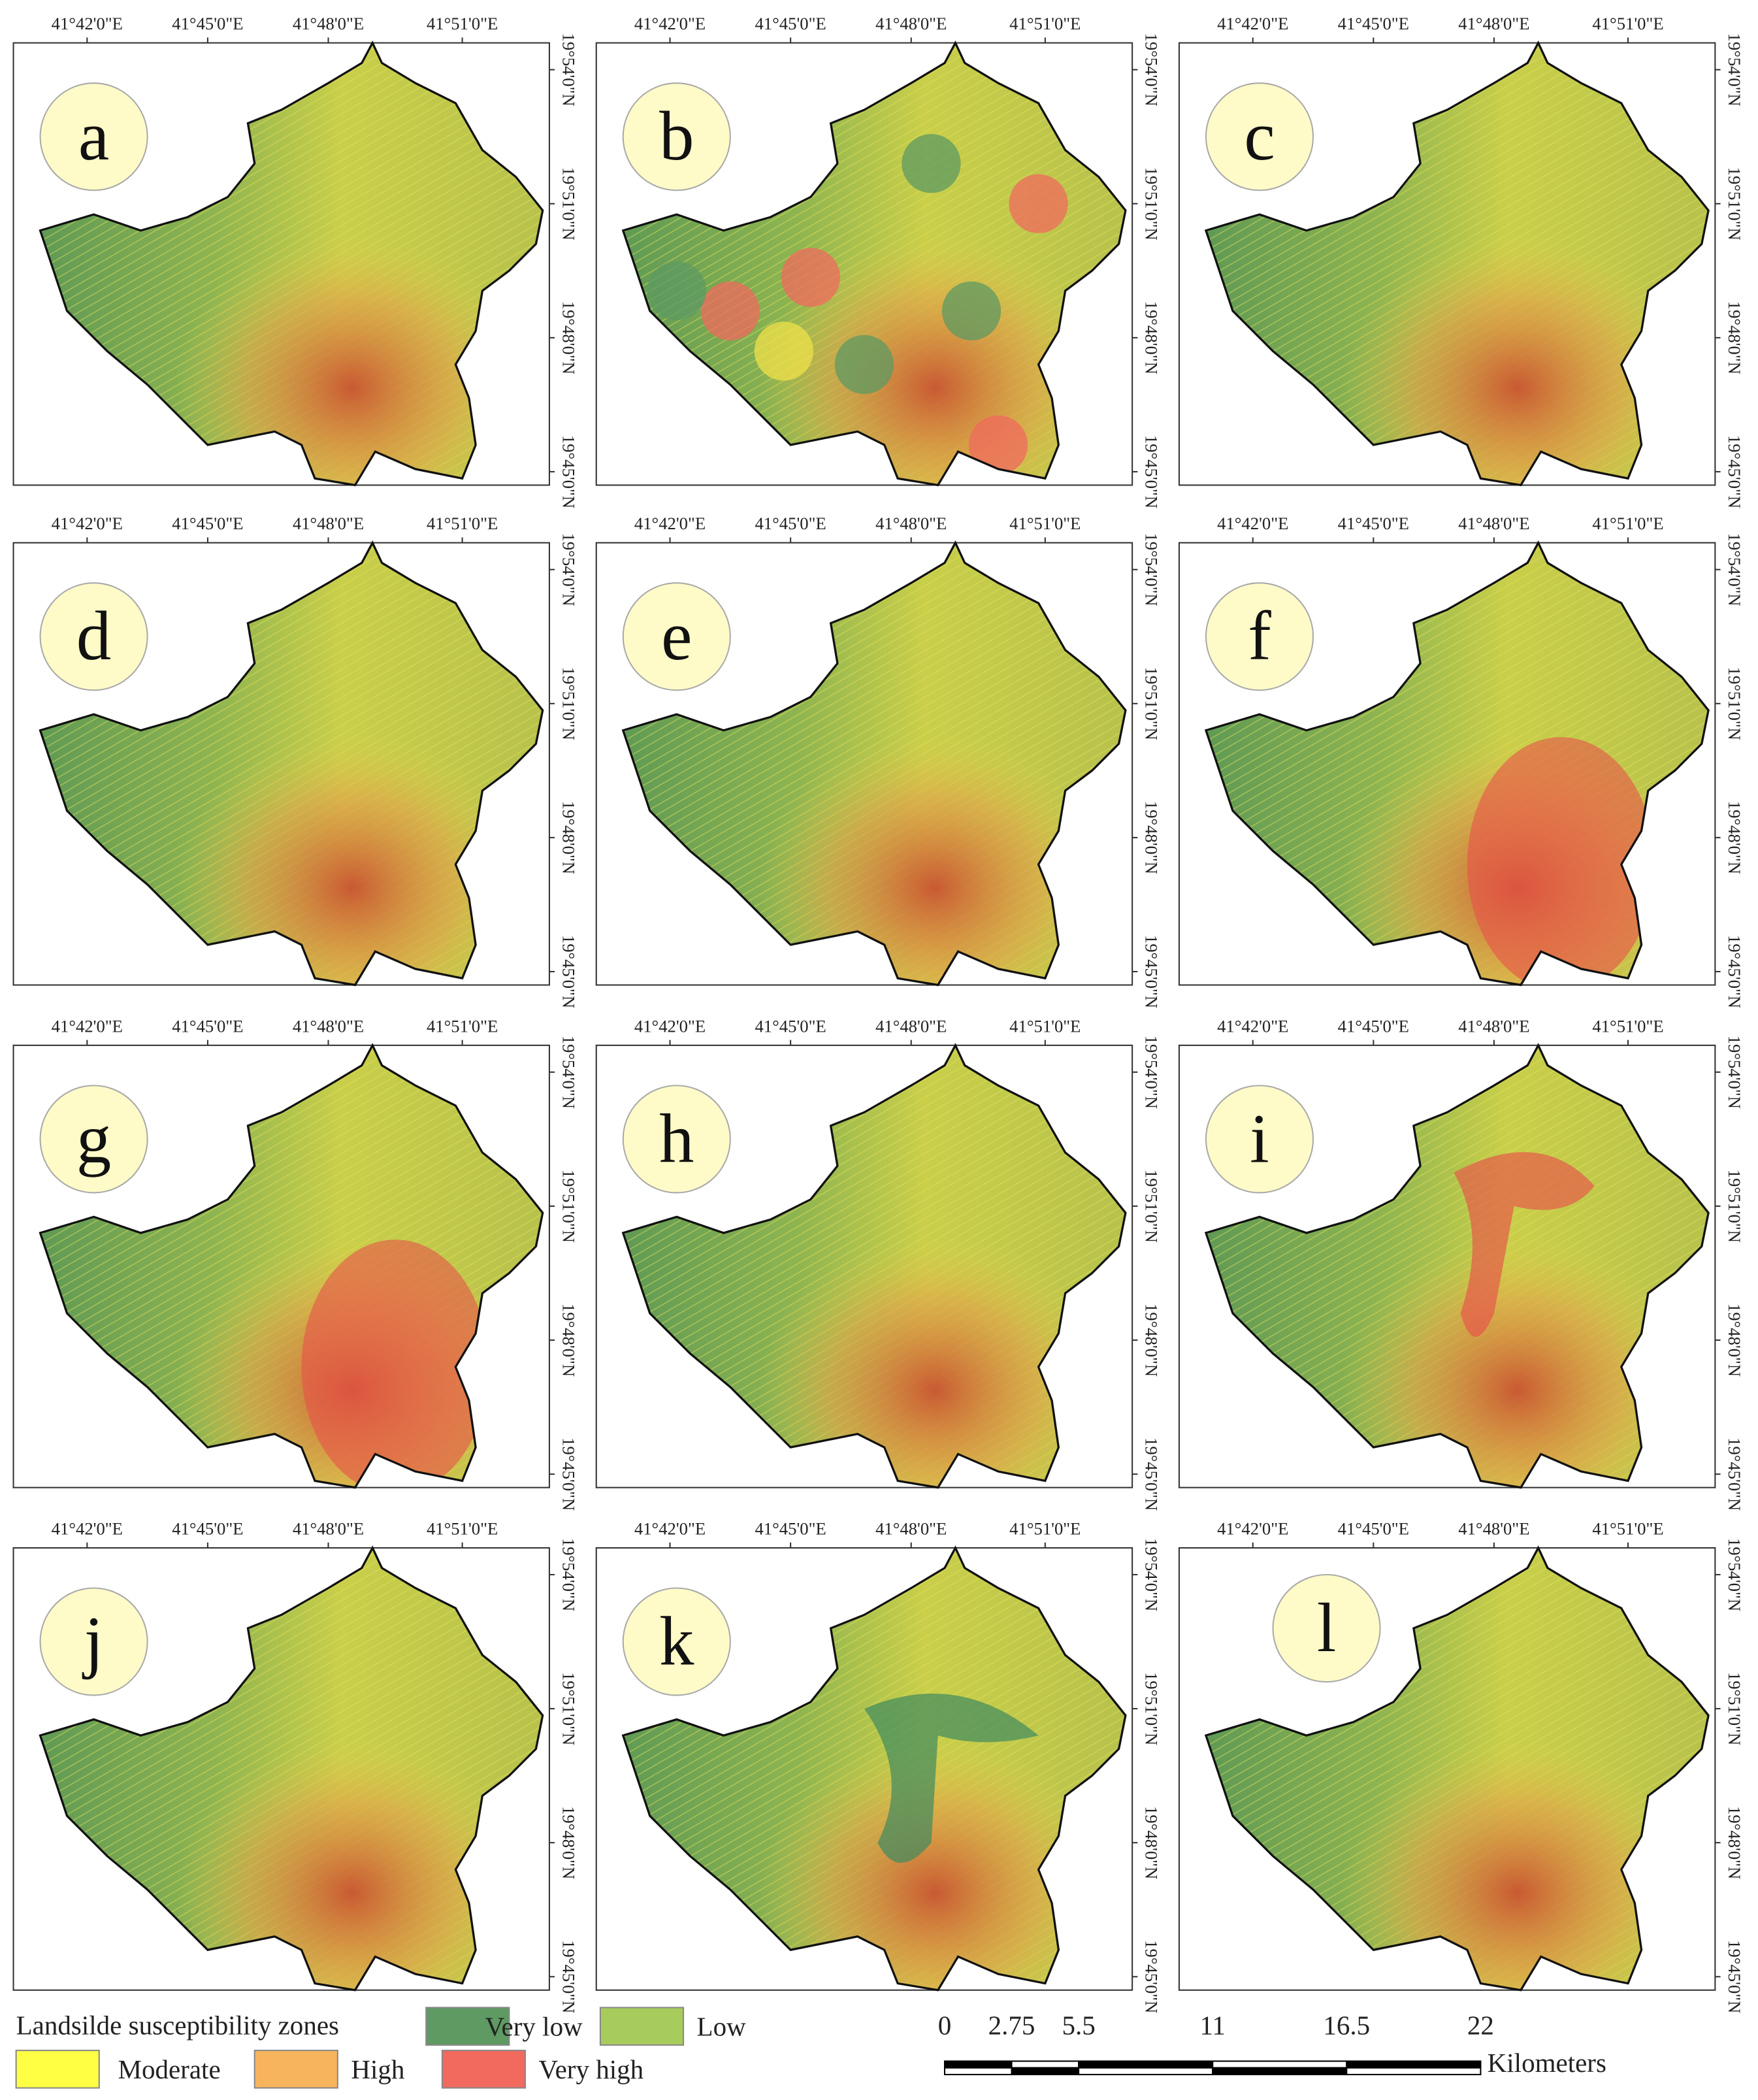 The width and height of the screenshot is (1758, 2100). Describe the element at coordinates (1011, 2025) in the screenshot. I see `scale-label: 2.75` at that location.